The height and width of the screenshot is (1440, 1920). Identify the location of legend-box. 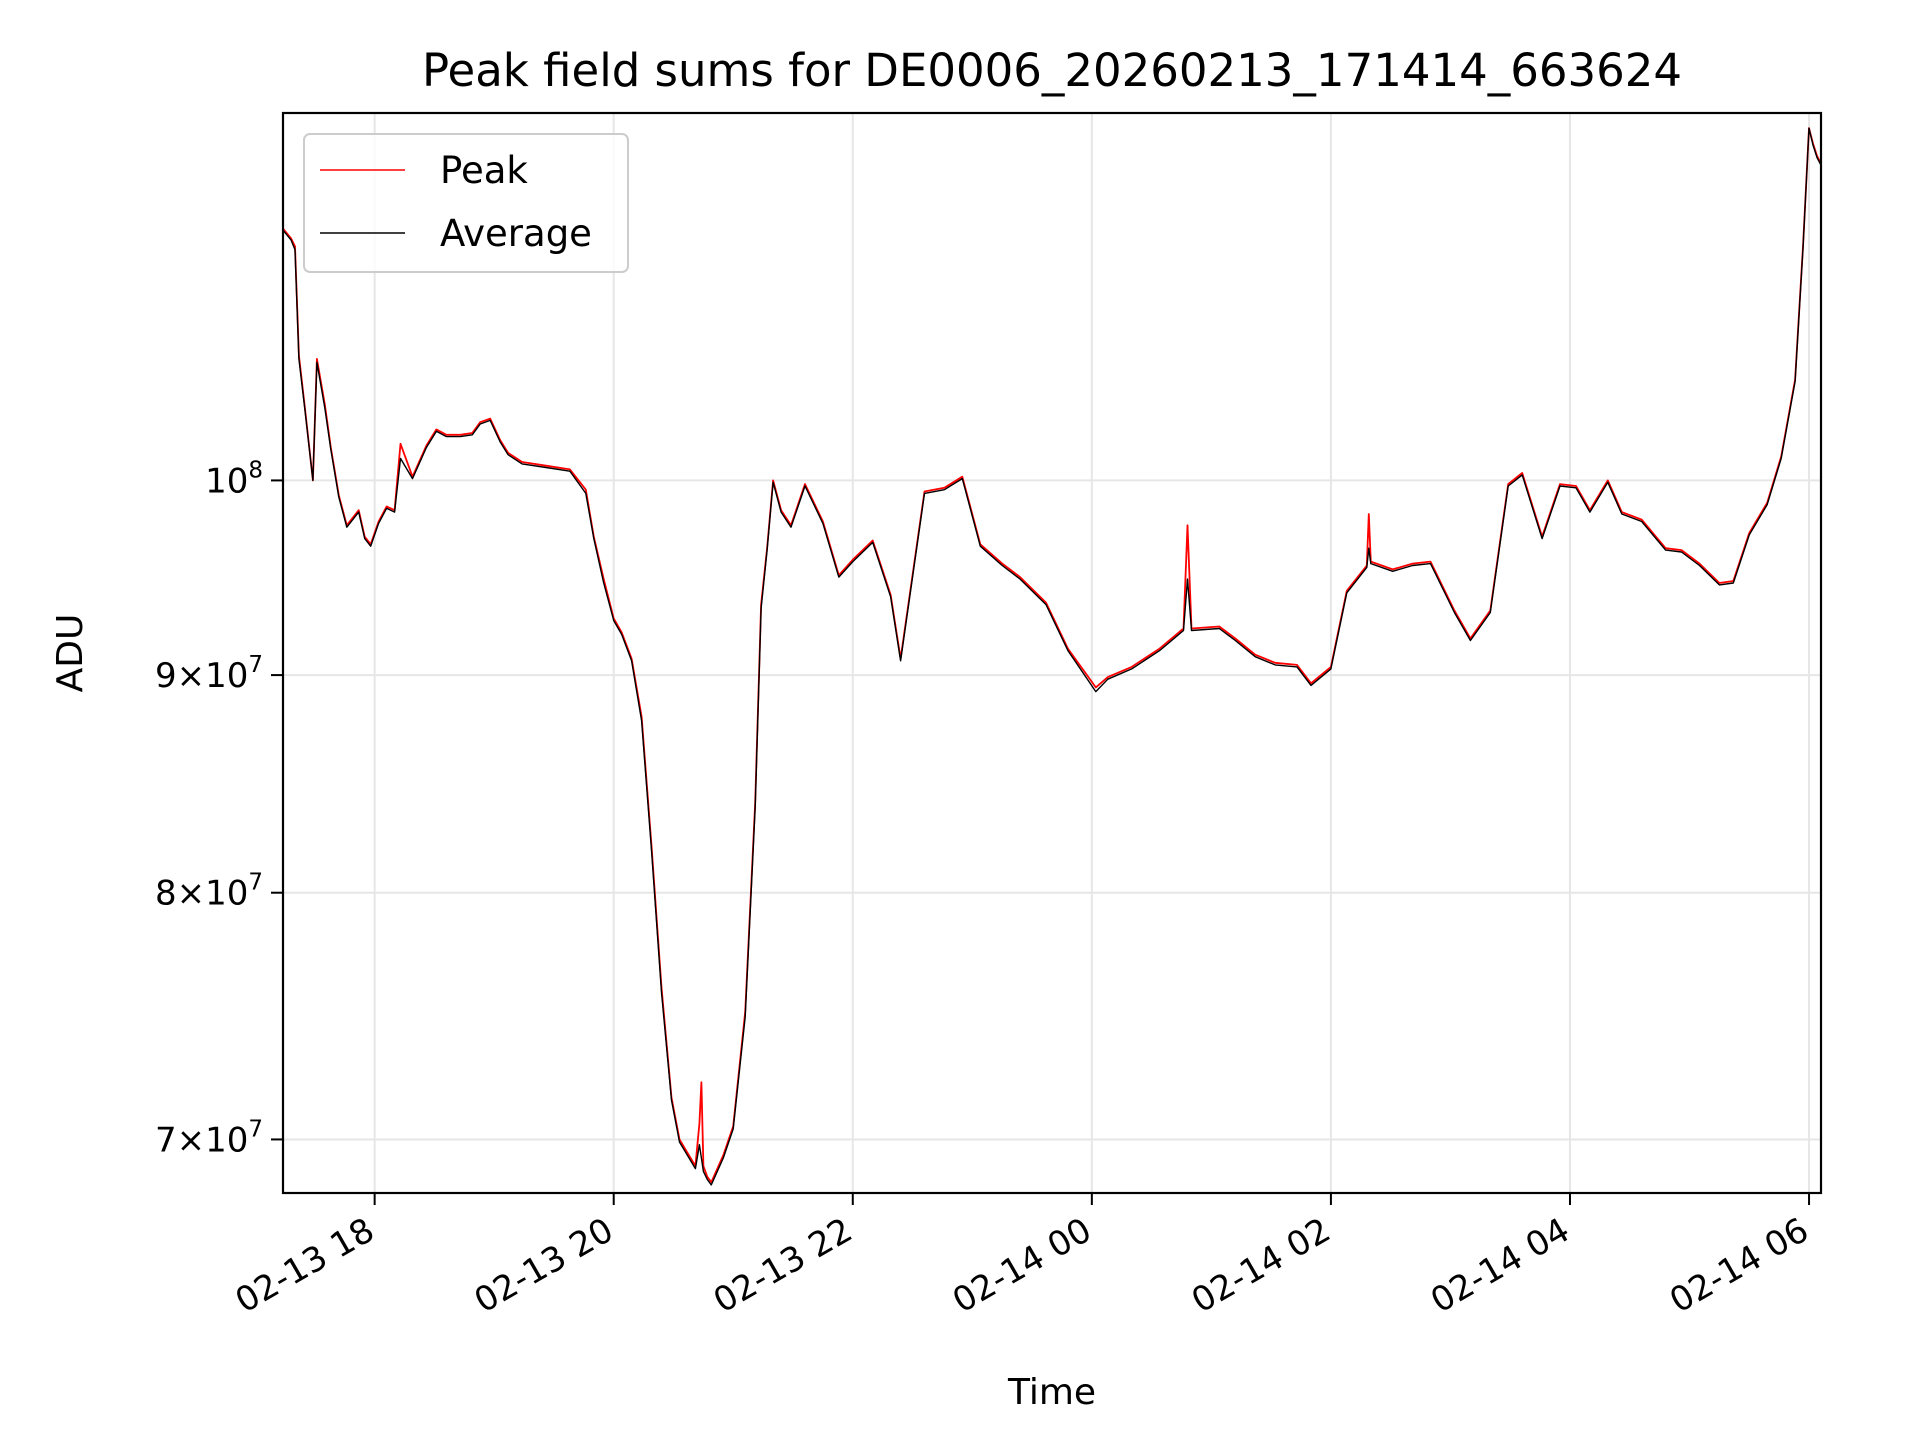
(466, 203).